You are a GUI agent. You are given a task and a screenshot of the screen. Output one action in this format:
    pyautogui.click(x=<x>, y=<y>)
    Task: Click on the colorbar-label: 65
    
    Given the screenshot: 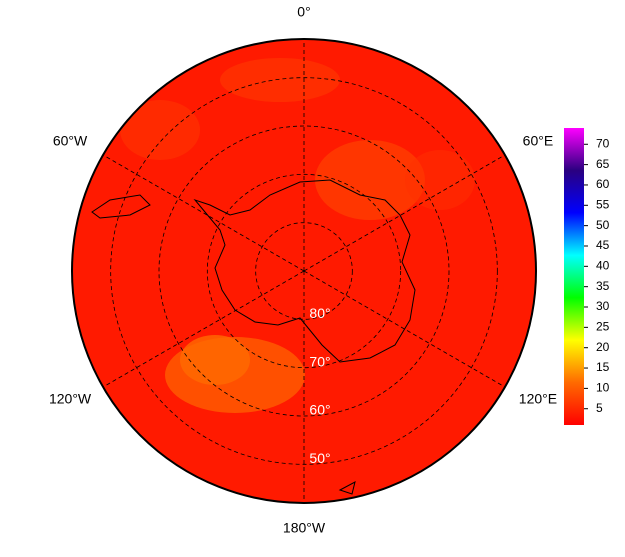 What is the action you would take?
    pyautogui.click(x=603, y=164)
    